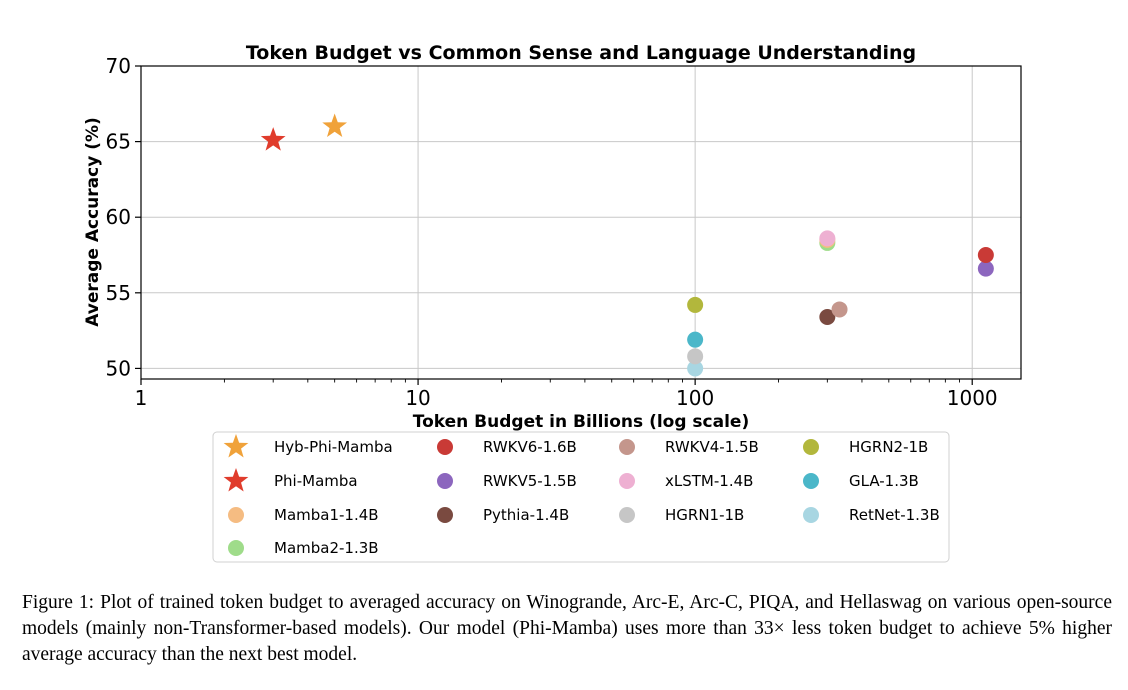  Describe the element at coordinates (333, 447) in the screenshot. I see `legend-label: Hyb-Phi-Mamba` at that location.